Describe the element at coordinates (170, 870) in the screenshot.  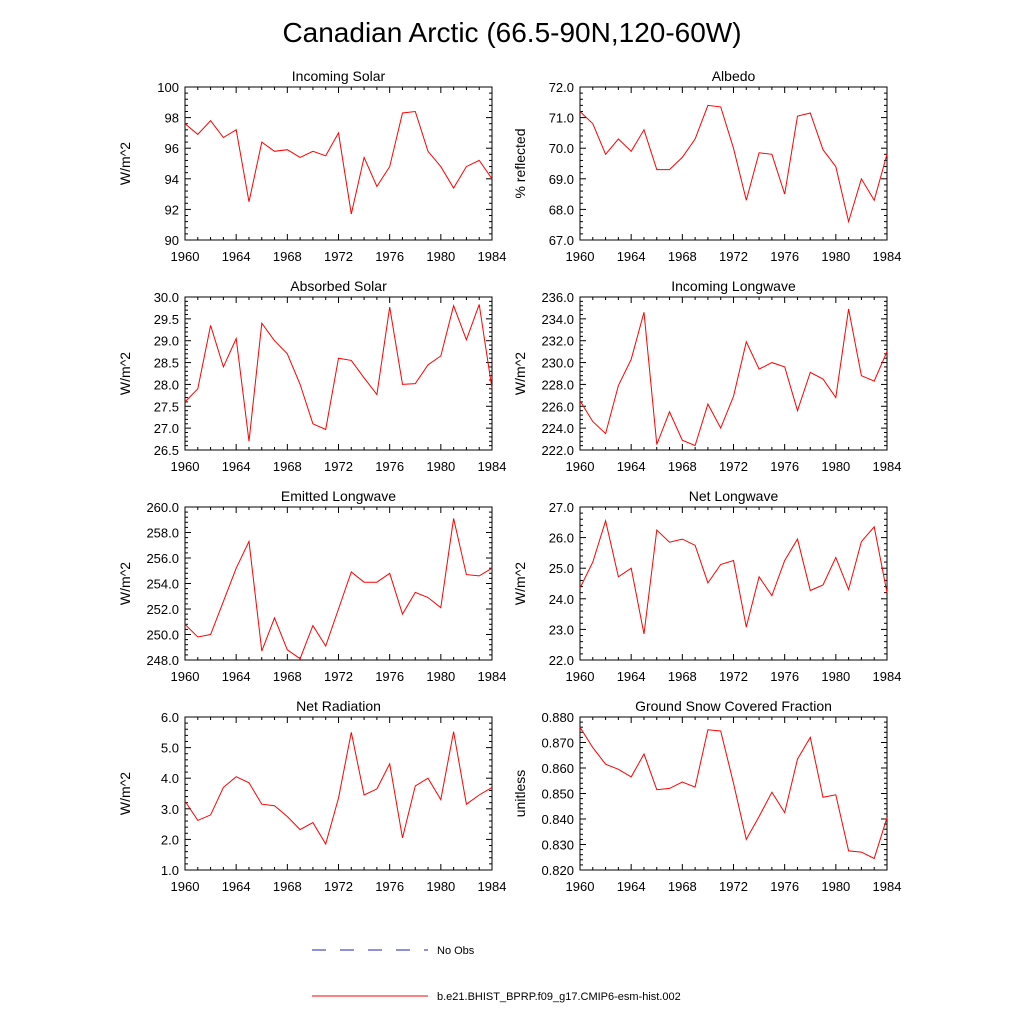
I see `y-tick-label: 1.0` at that location.